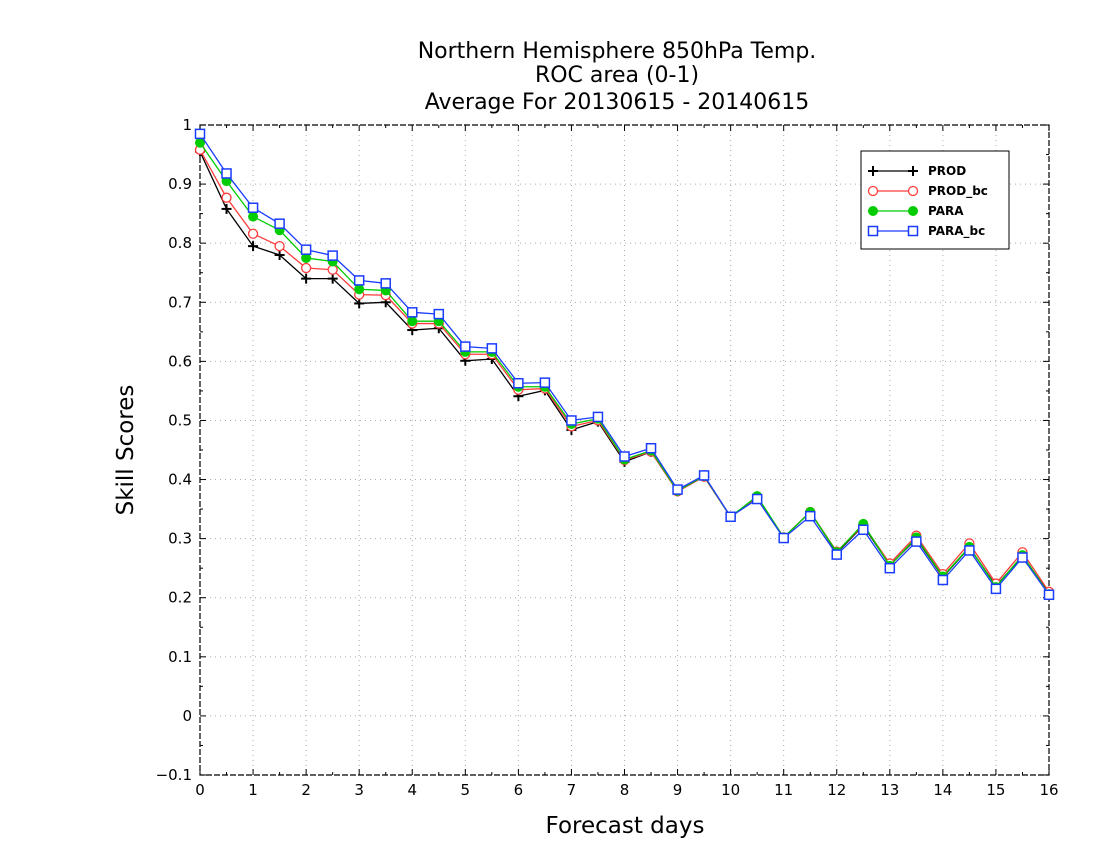  I want to click on x-tick-label-13: 13, so click(889, 790).